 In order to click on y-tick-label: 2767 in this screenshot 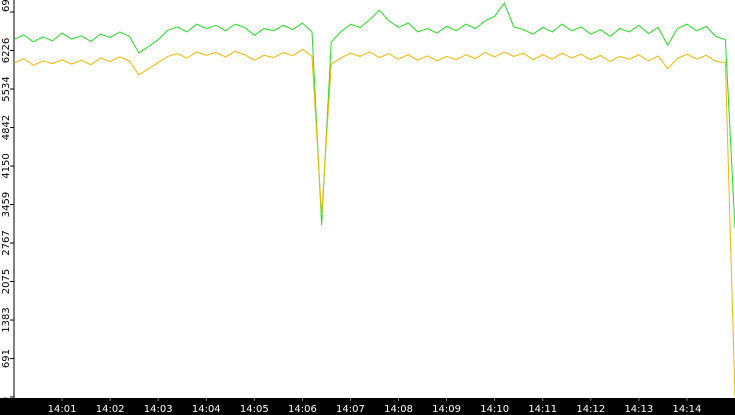, I will do `click(6, 242)`.